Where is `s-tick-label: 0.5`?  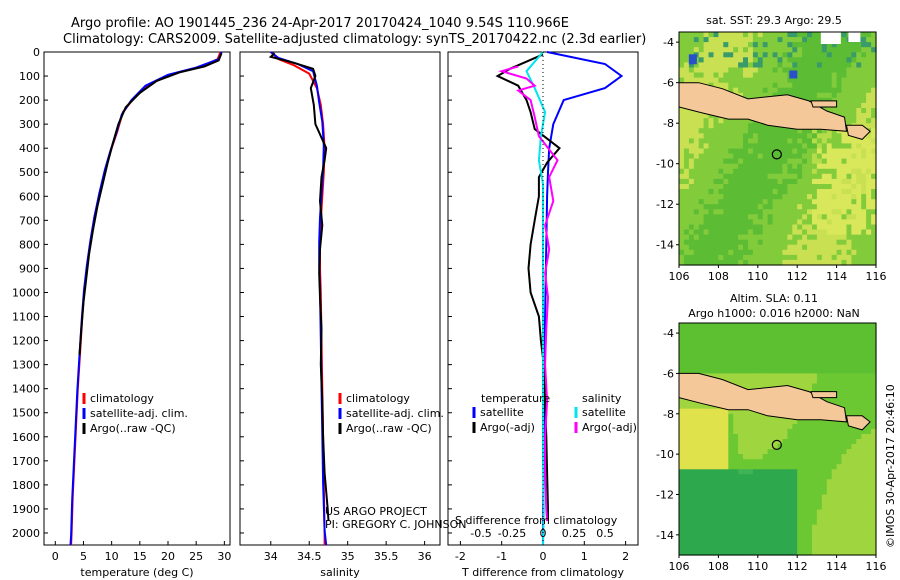 s-tick-label: 0.5 is located at coordinates (605, 533).